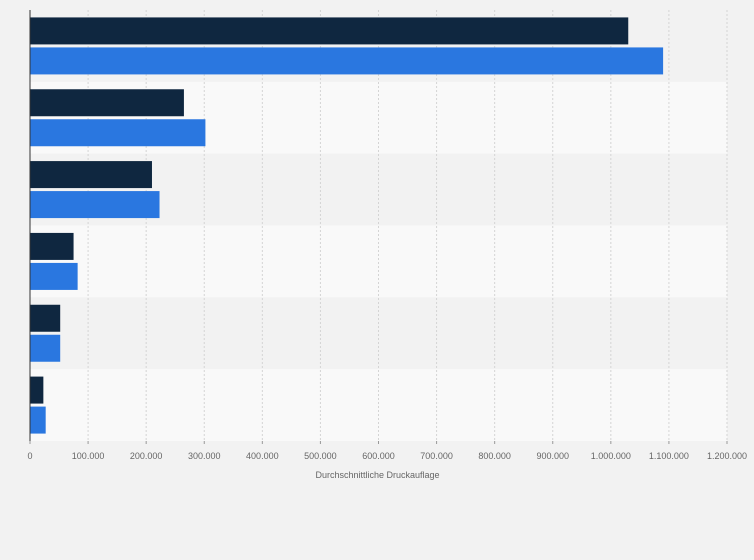 The height and width of the screenshot is (560, 754). What do you see at coordinates (29, 456) in the screenshot?
I see `x-tick-label: 0` at bounding box center [29, 456].